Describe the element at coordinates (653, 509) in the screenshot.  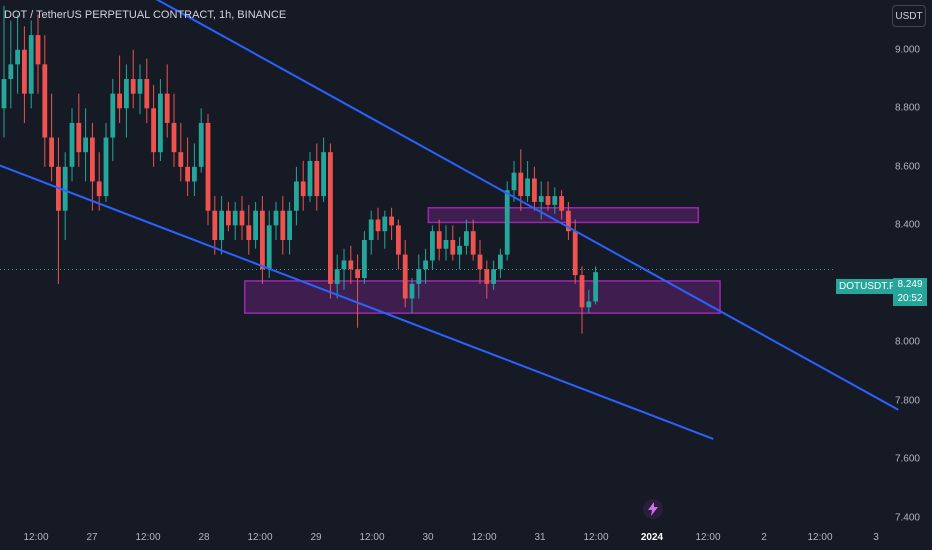
I see `lightning-bolt-icon` at that location.